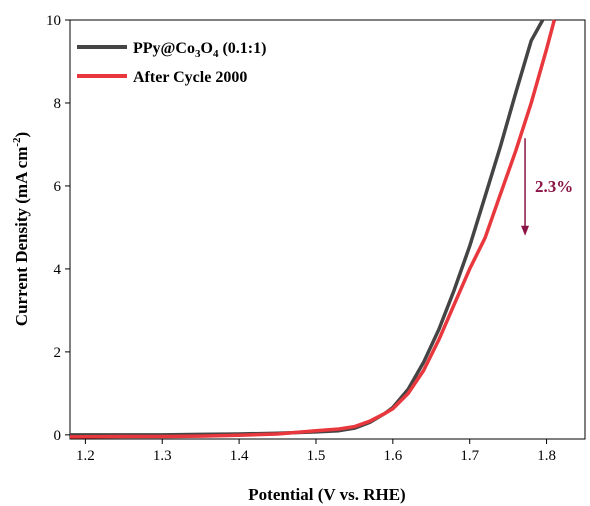 Image resolution: width=590 pixels, height=506 pixels. Describe the element at coordinates (58, 104) in the screenshot. I see `y-tick-label: 8` at that location.